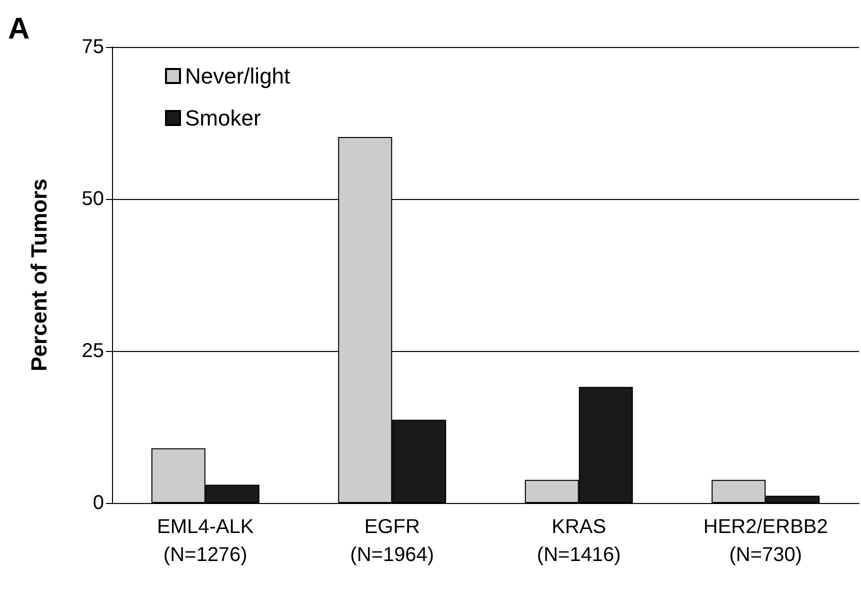  I want to click on y-tick-label: 25, so click(93, 351).